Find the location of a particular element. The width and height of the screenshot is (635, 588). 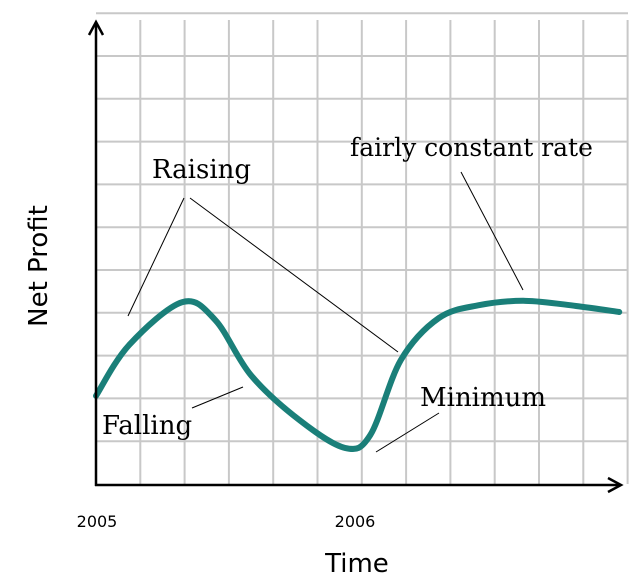

x-axis-arrow-icon is located at coordinates (615, 485).